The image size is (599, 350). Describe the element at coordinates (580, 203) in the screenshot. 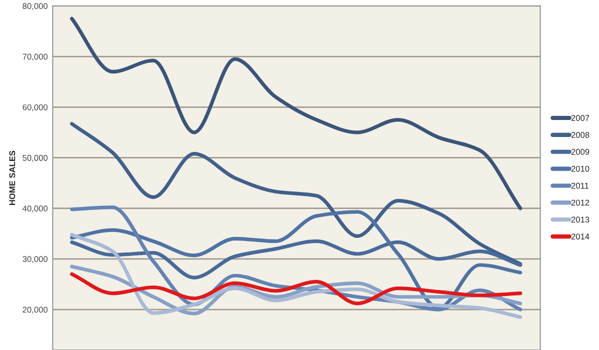

I see `legend-label: 2012` at that location.